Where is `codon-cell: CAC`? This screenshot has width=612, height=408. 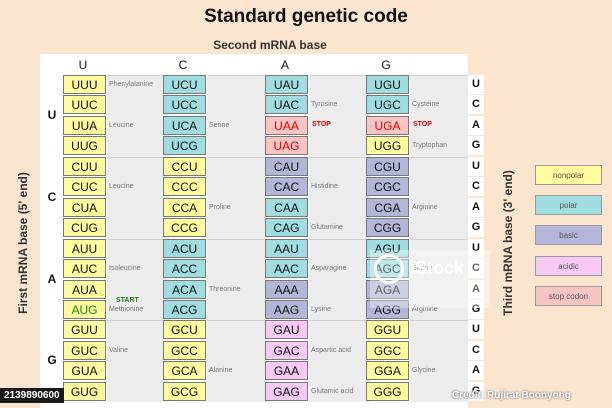
codon-cell: CAC is located at coordinates (286, 187).